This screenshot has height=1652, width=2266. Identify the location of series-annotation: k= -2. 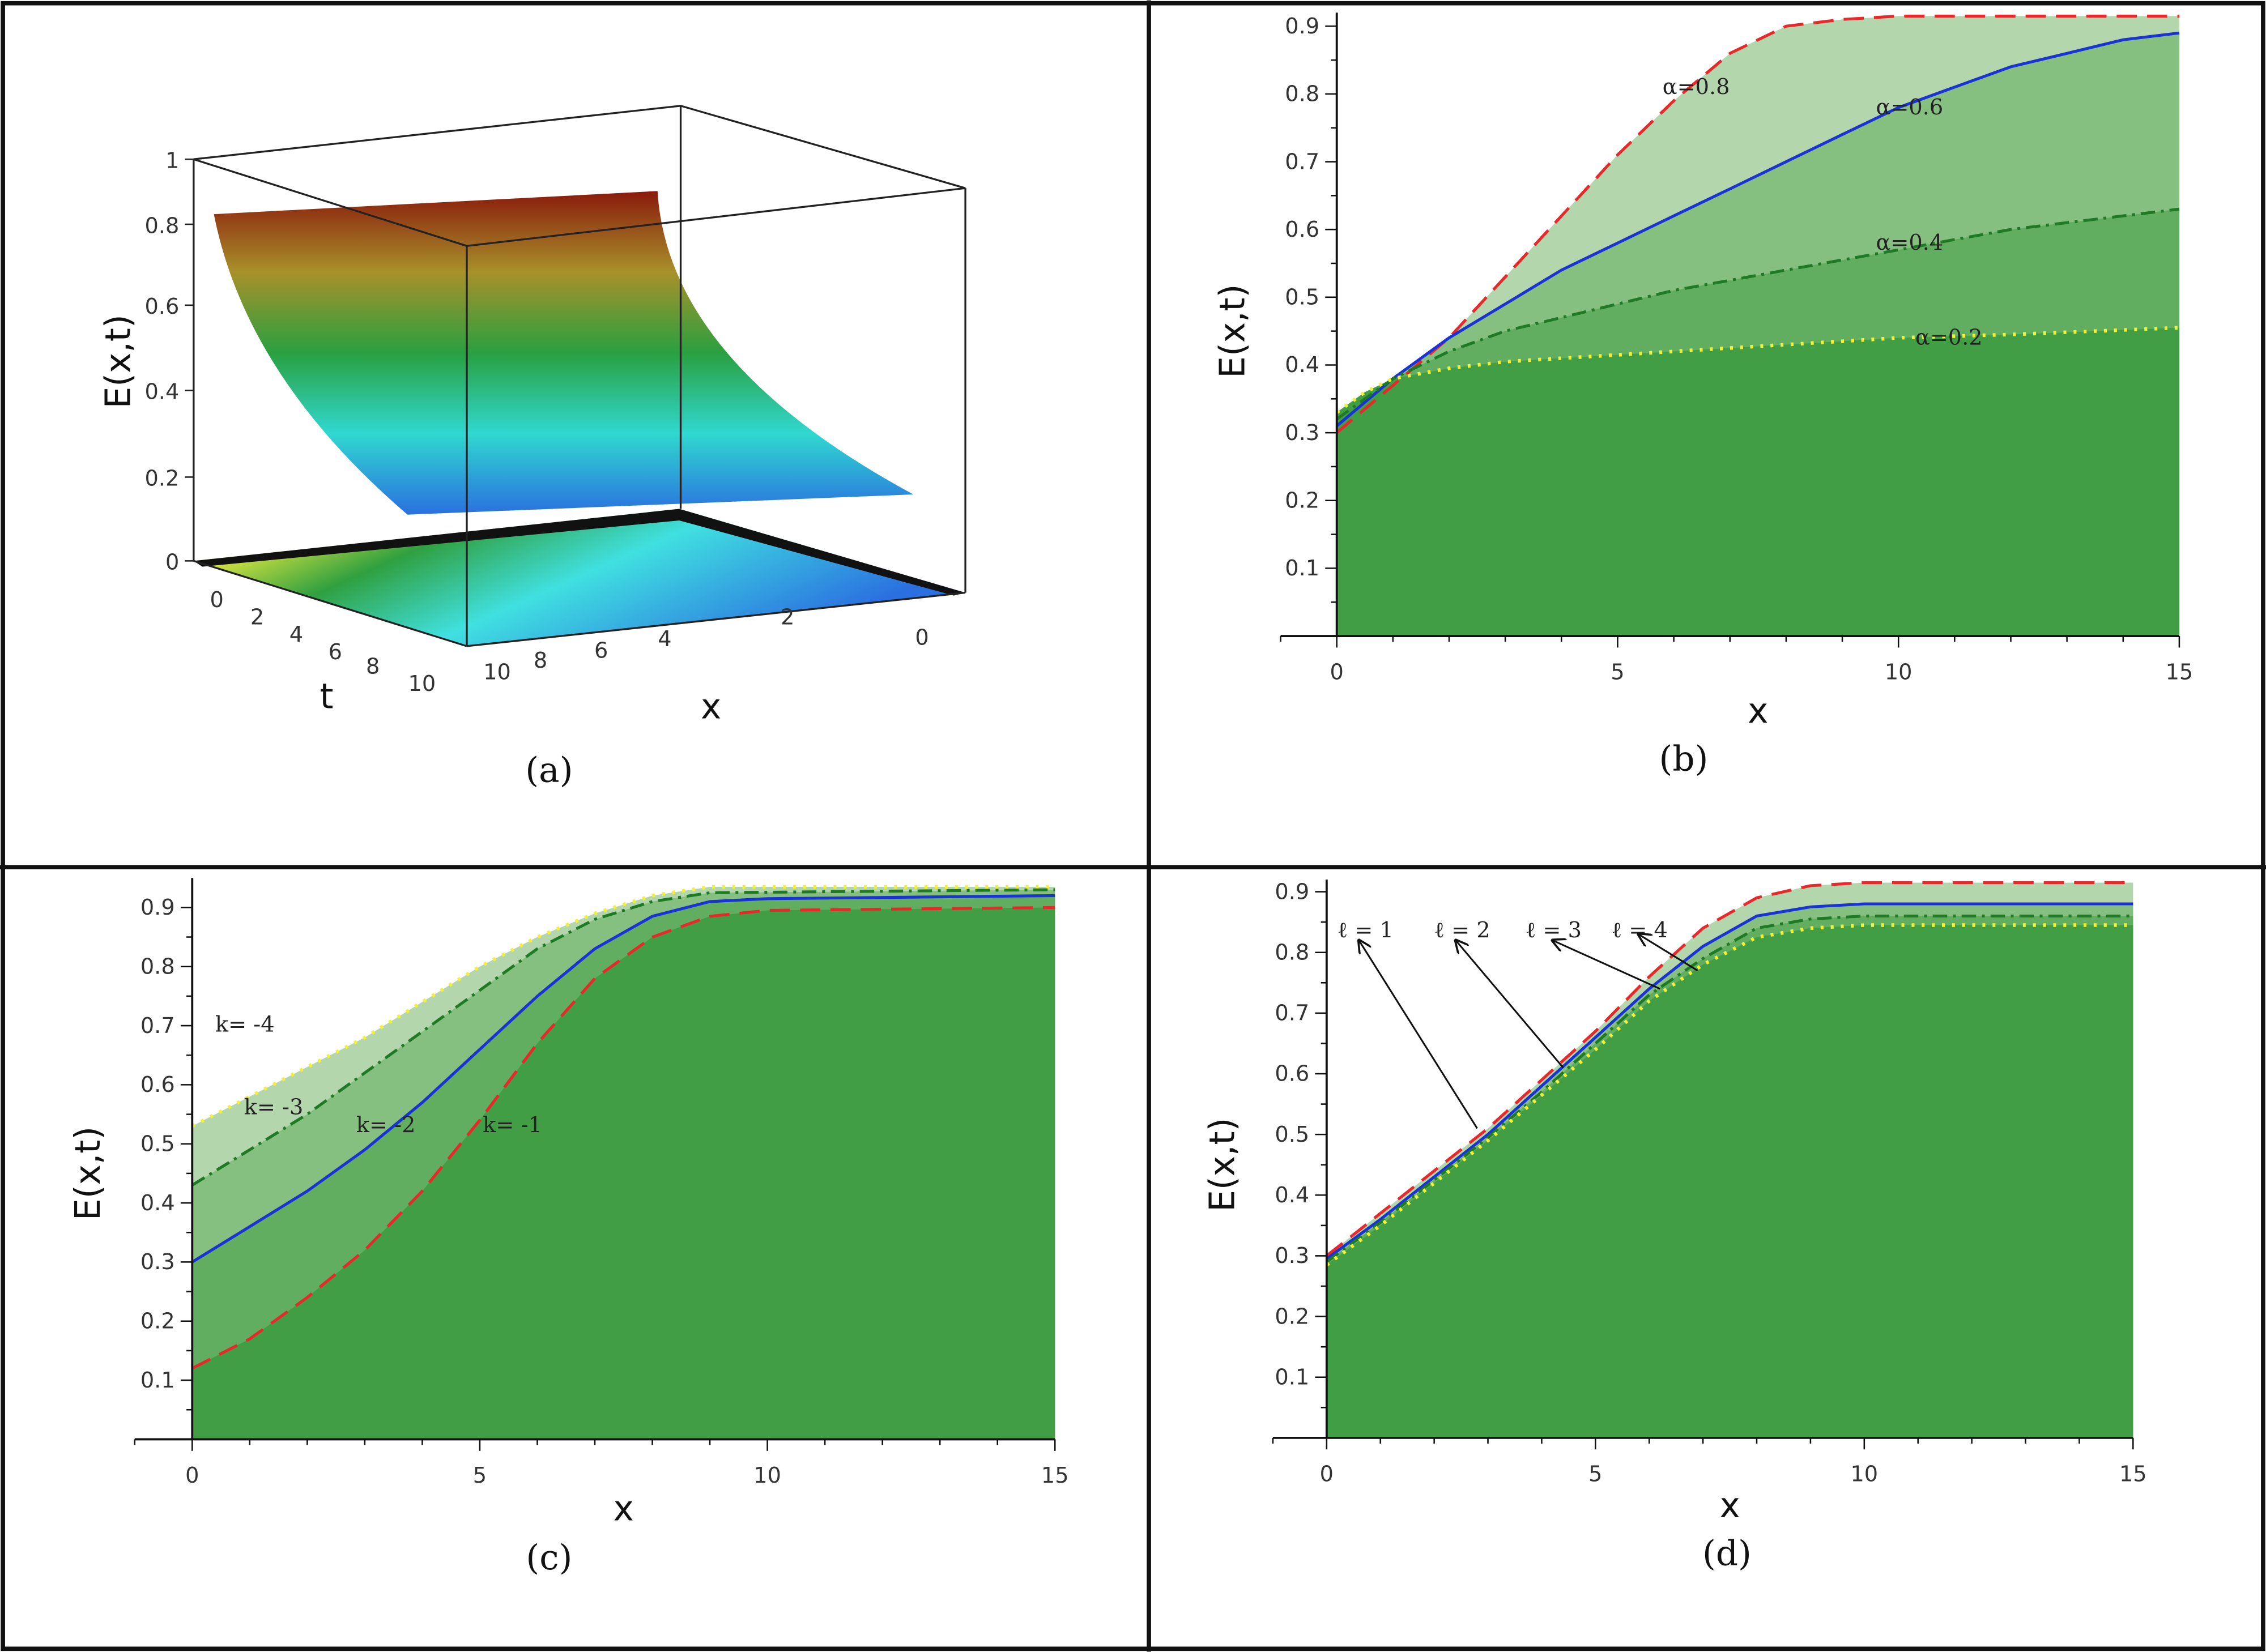
(386, 1125).